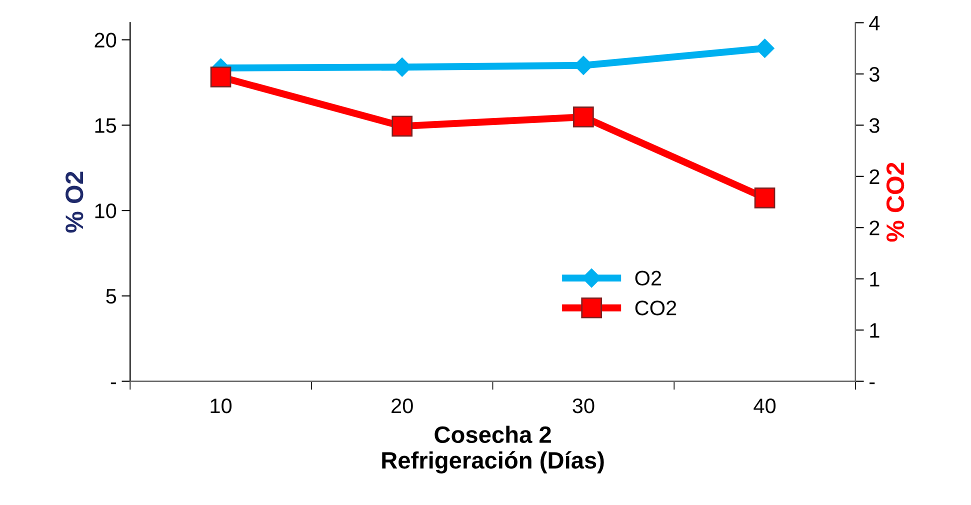 The image size is (971, 505). I want to click on legend-label: CO2, so click(655, 308).